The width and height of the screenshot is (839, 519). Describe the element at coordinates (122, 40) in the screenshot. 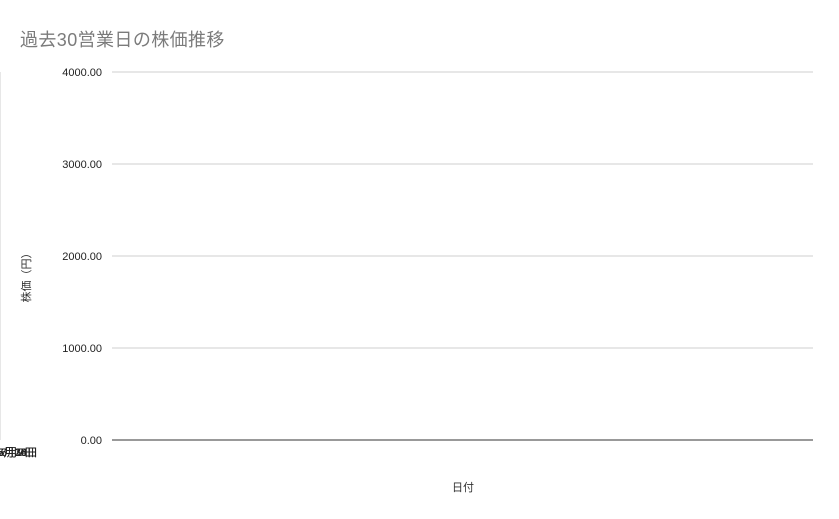

I see `chart-title: 過去30営業日の株価推移` at that location.